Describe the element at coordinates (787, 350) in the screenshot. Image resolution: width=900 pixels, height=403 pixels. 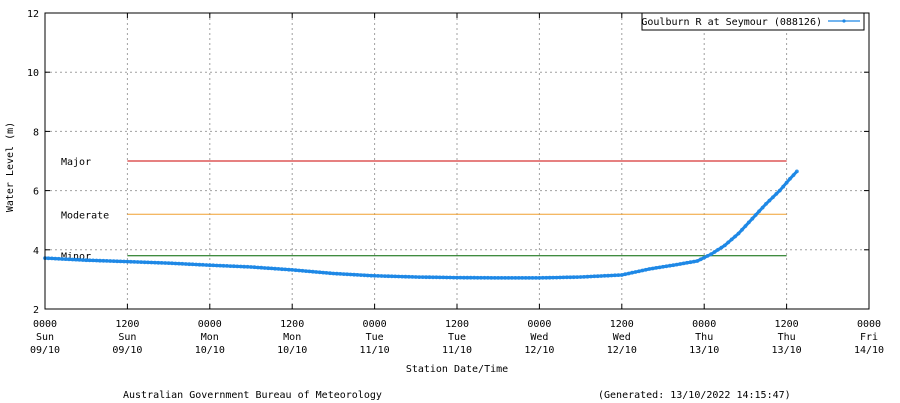
I see `x-tick-date: 13/10` at that location.